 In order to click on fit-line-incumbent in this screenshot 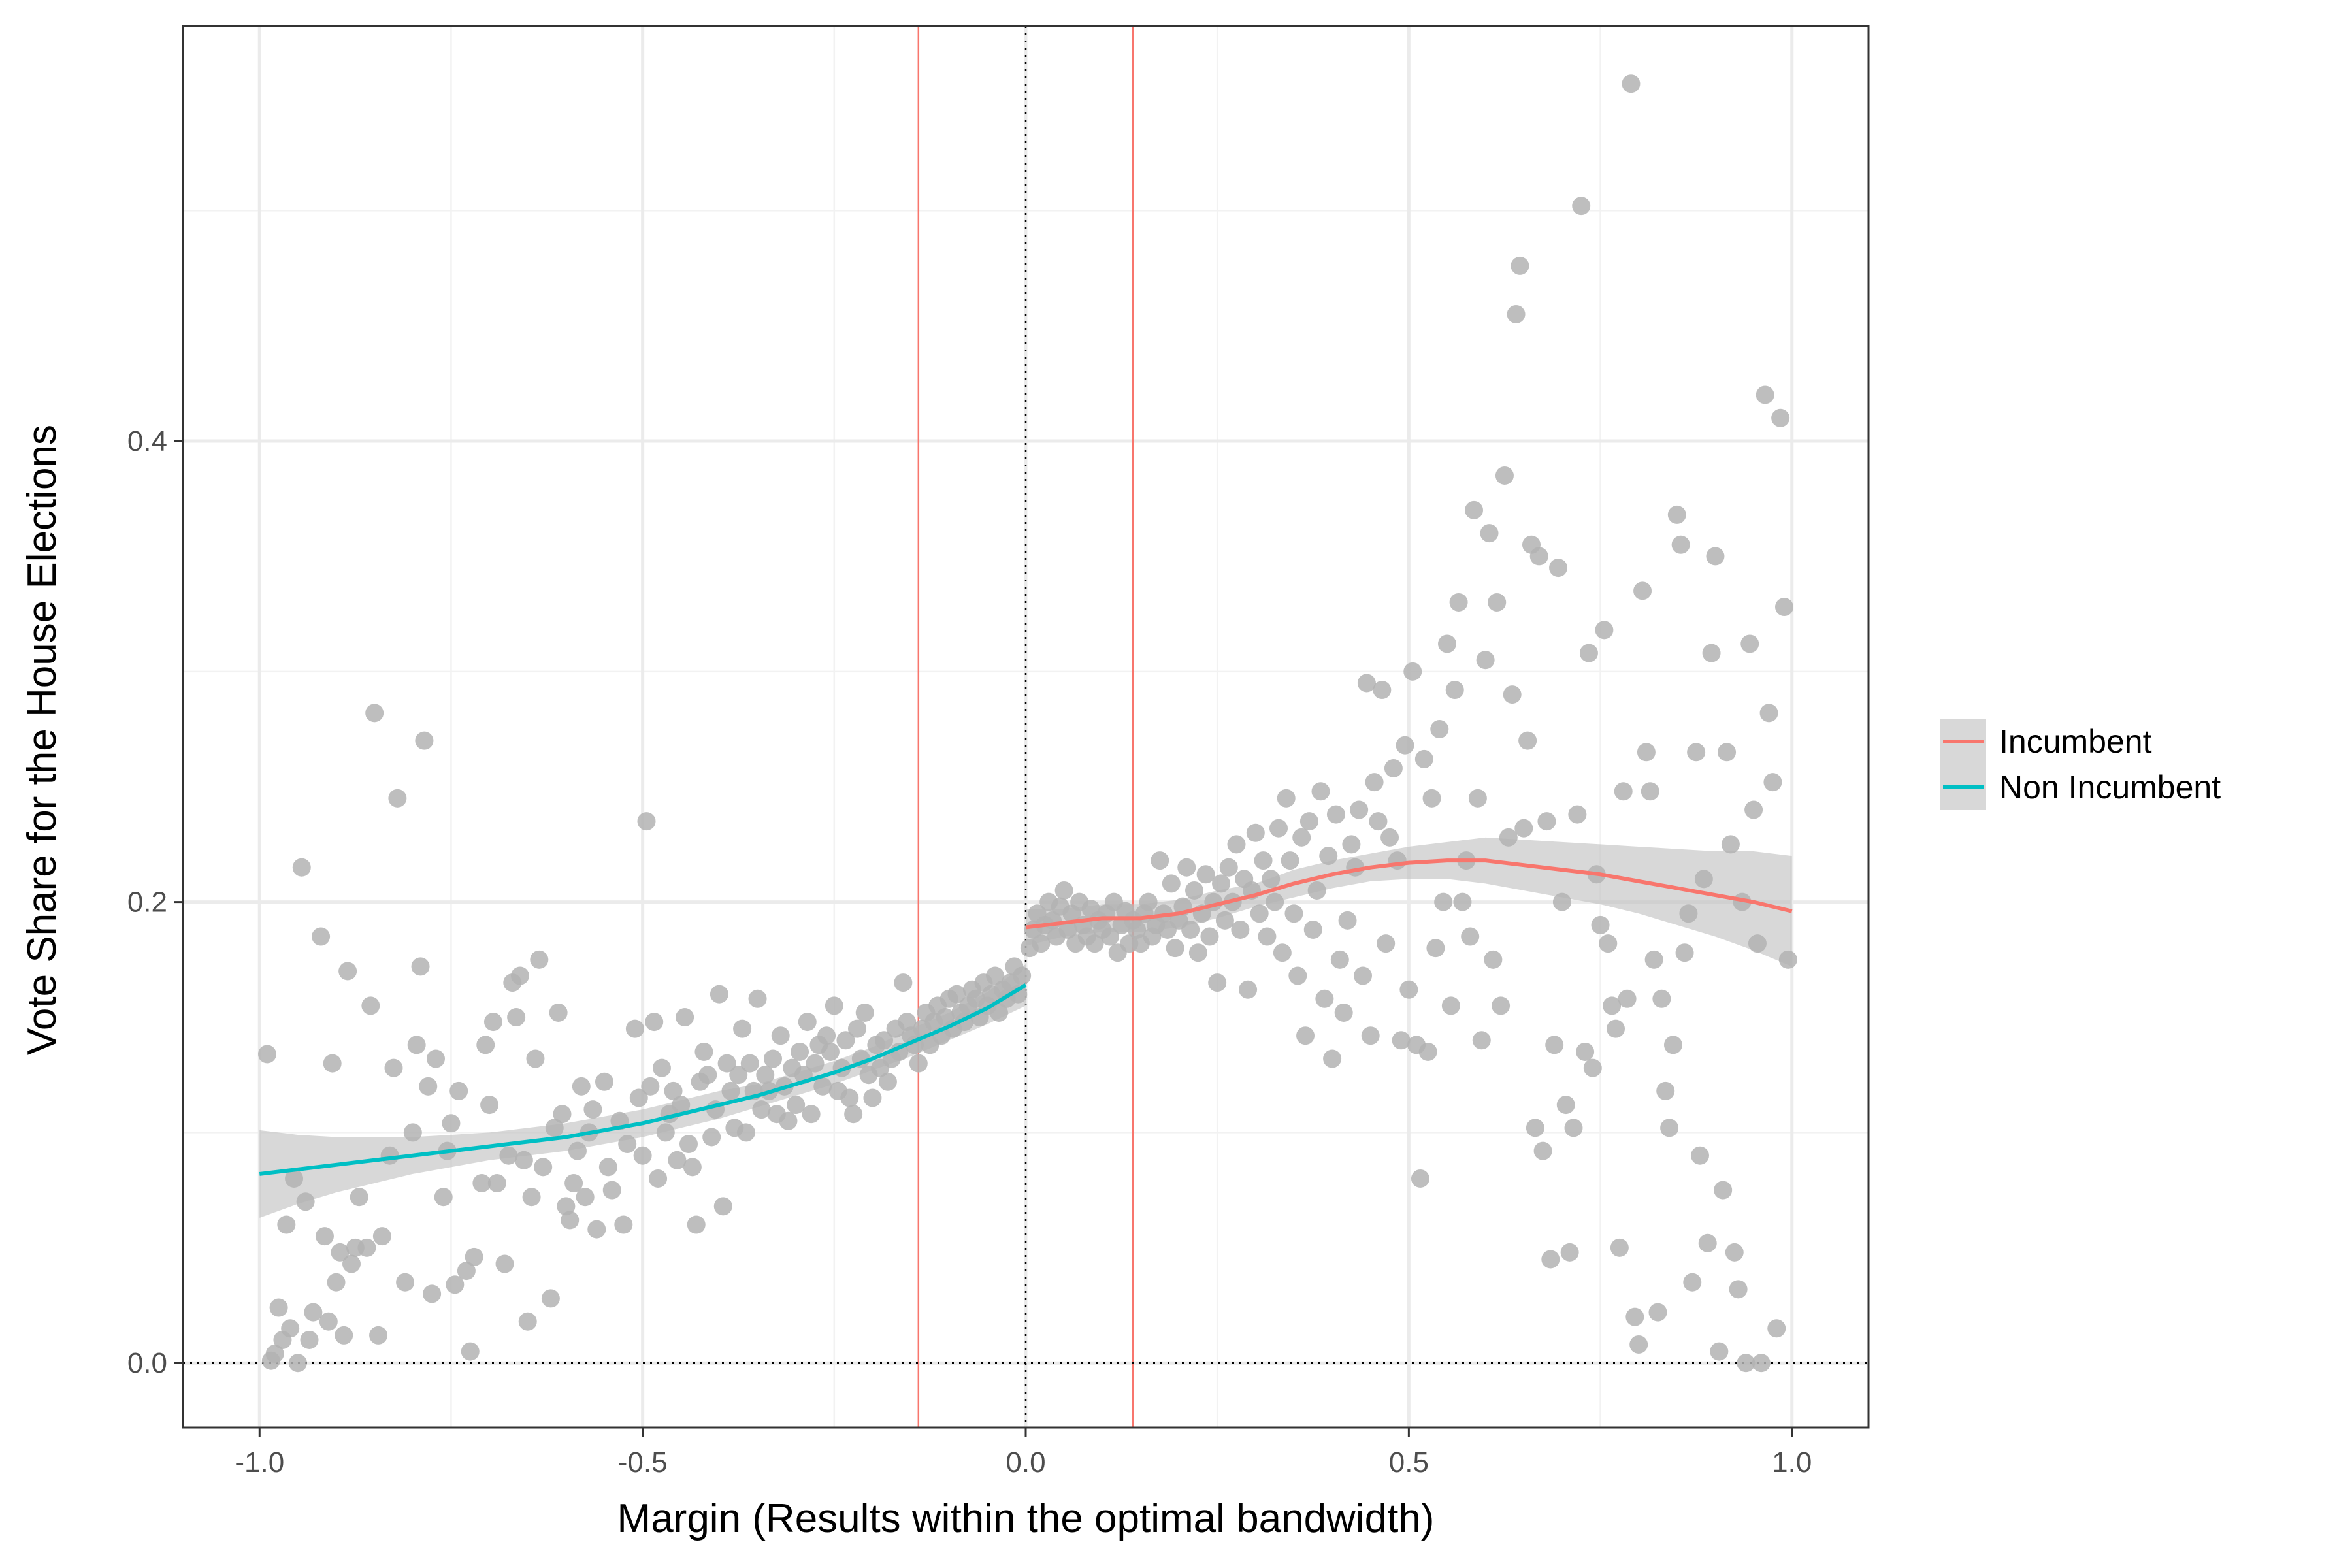, I will do `click(1409, 894)`.